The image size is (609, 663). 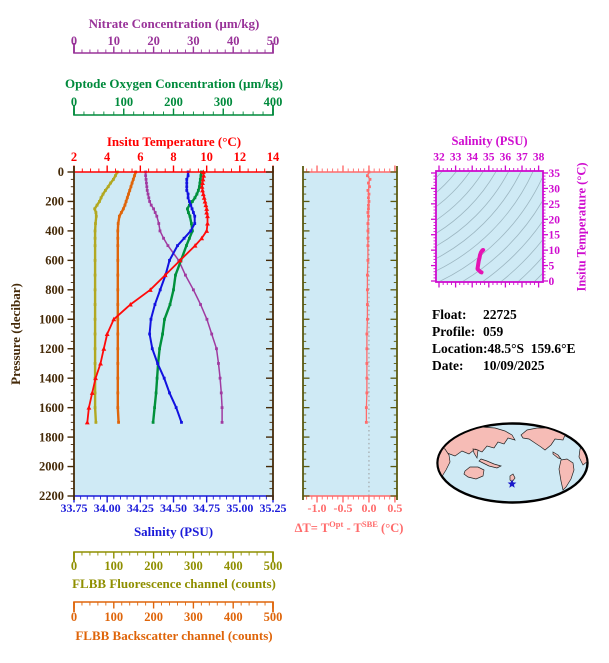 What do you see at coordinates (390, 528) in the screenshot?
I see `delta-t-title-part: (°C)` at bounding box center [390, 528].